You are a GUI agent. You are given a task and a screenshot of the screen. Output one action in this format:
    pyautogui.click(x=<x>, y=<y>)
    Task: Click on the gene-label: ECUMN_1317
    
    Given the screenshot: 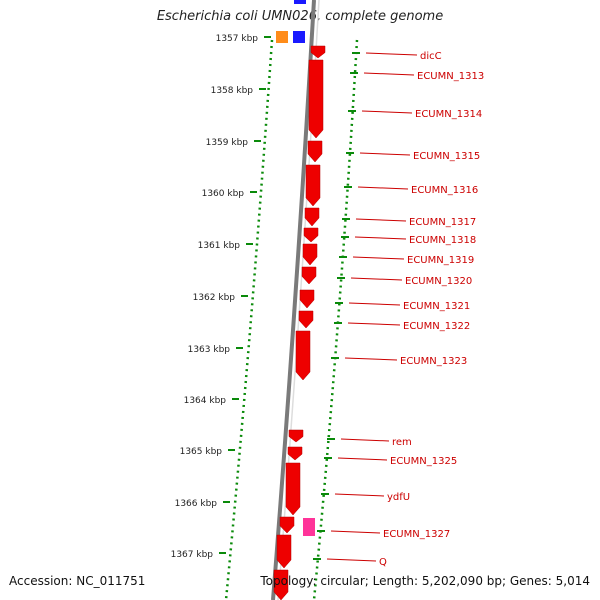 What is the action you would take?
    pyautogui.click(x=442, y=222)
    